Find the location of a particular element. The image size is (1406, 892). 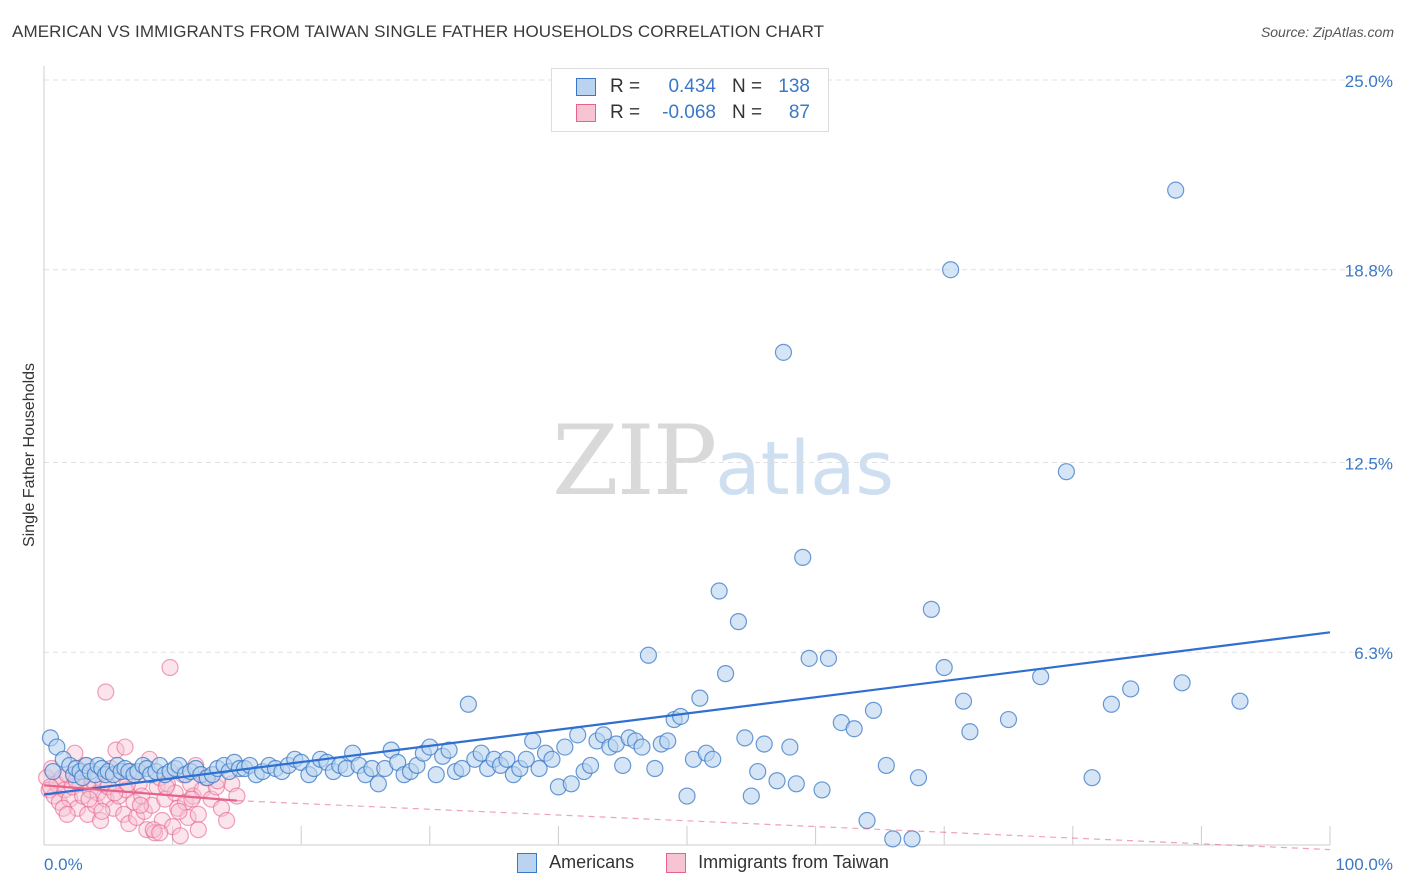

stats-legend: R = 0.434 N = 138 R = -0.068 N = 87 is located at coordinates (690, 100).